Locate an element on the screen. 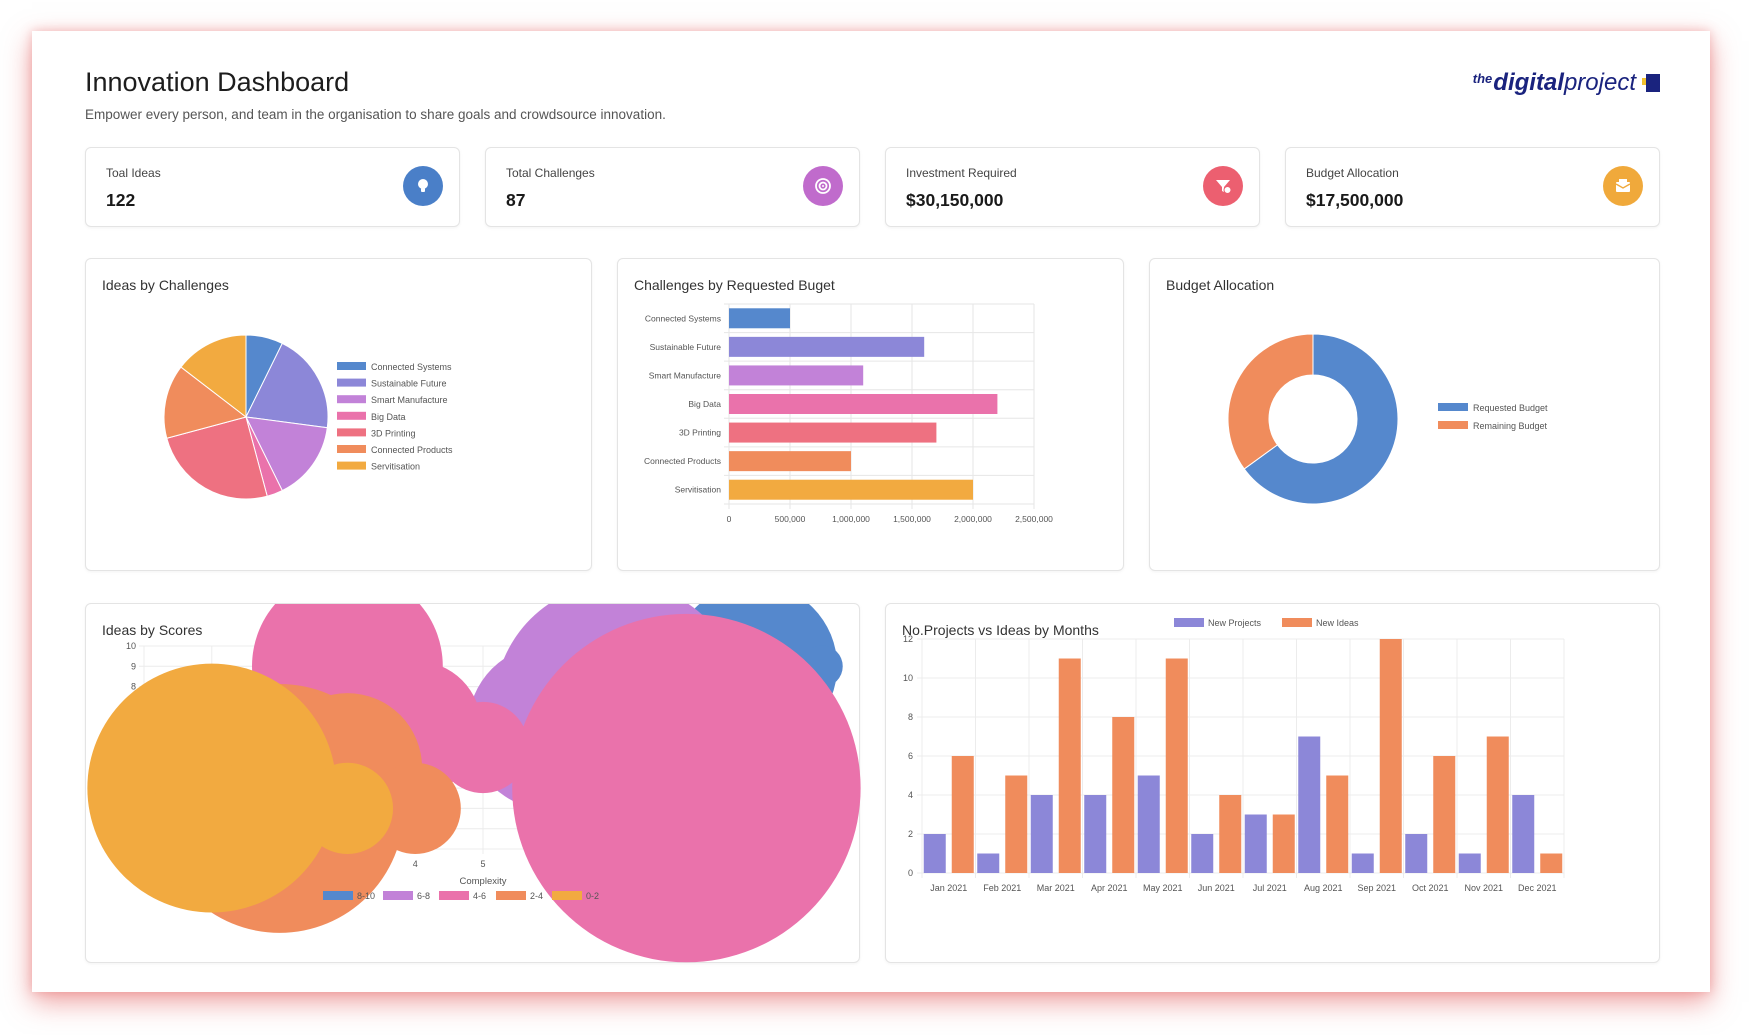  stat-value: $30,150,000 is located at coordinates (955, 200).